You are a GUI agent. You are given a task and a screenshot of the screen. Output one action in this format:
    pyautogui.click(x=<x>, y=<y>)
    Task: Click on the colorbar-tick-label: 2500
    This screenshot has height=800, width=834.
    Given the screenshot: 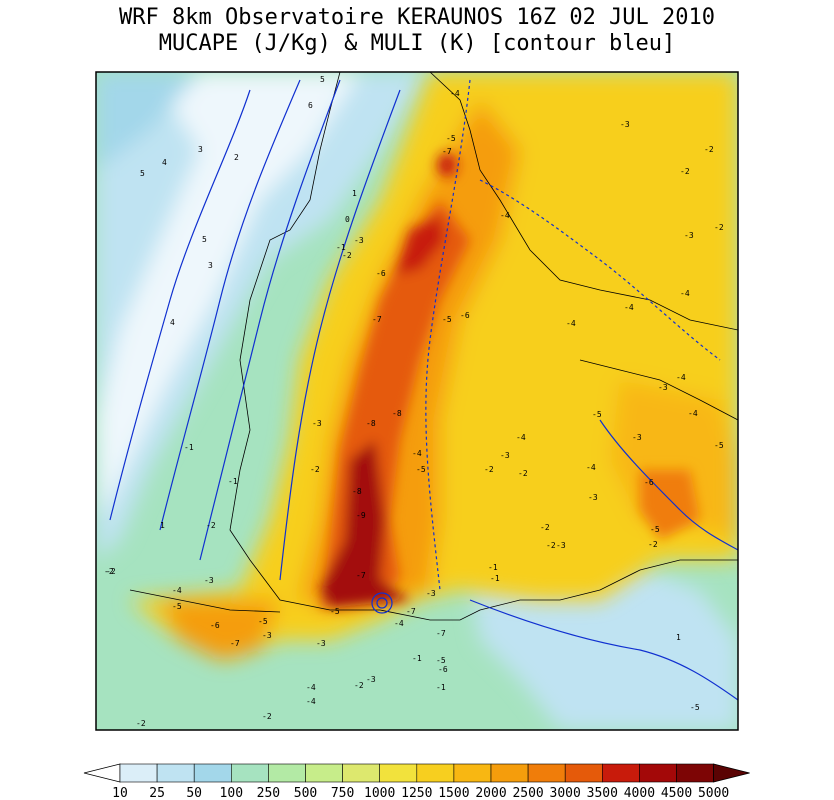 What is the action you would take?
    pyautogui.click(x=527, y=793)
    